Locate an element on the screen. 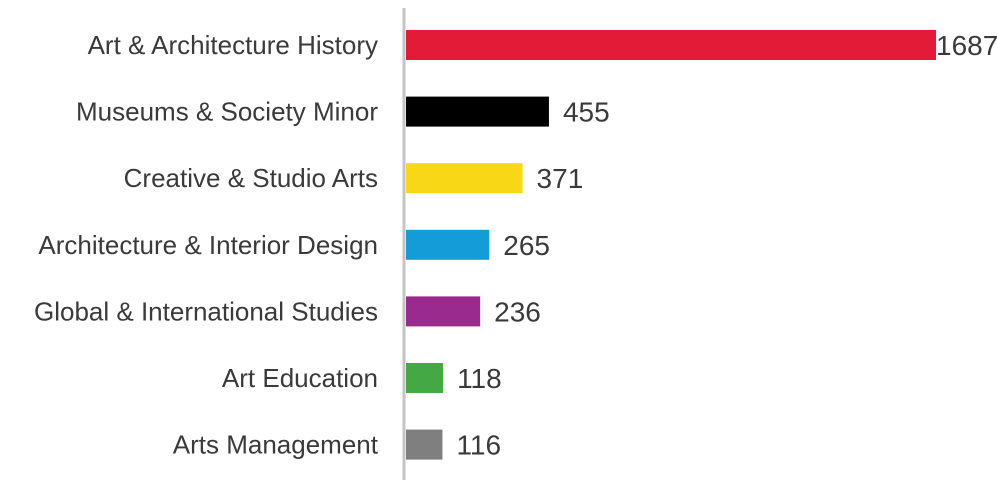  category-label: Museums & Society Minor is located at coordinates (227, 112).